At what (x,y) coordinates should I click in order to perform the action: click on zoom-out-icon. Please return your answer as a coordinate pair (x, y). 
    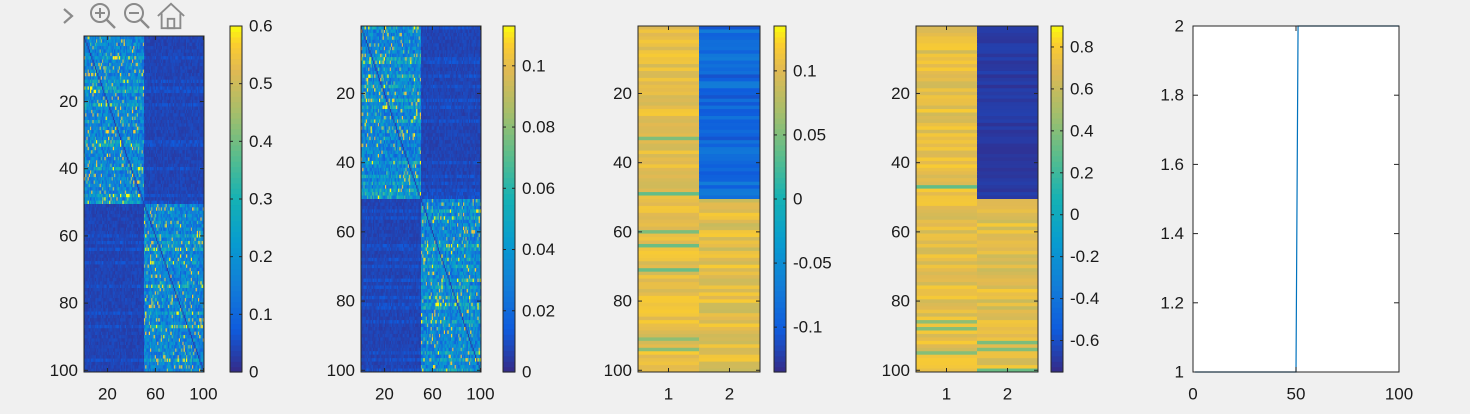
    Looking at the image, I should click on (137, 16).